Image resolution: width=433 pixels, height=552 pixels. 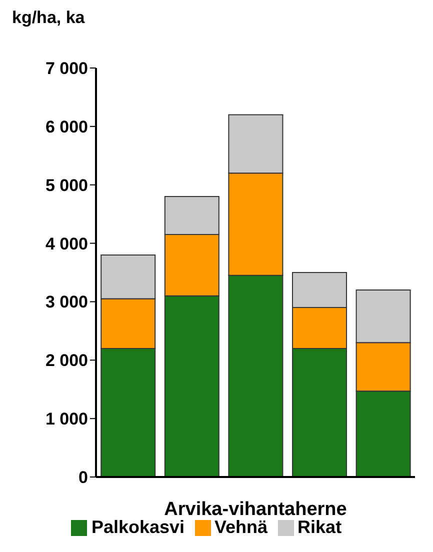 I want to click on y-axis-title: kg/ha, ka, so click(x=49, y=18).